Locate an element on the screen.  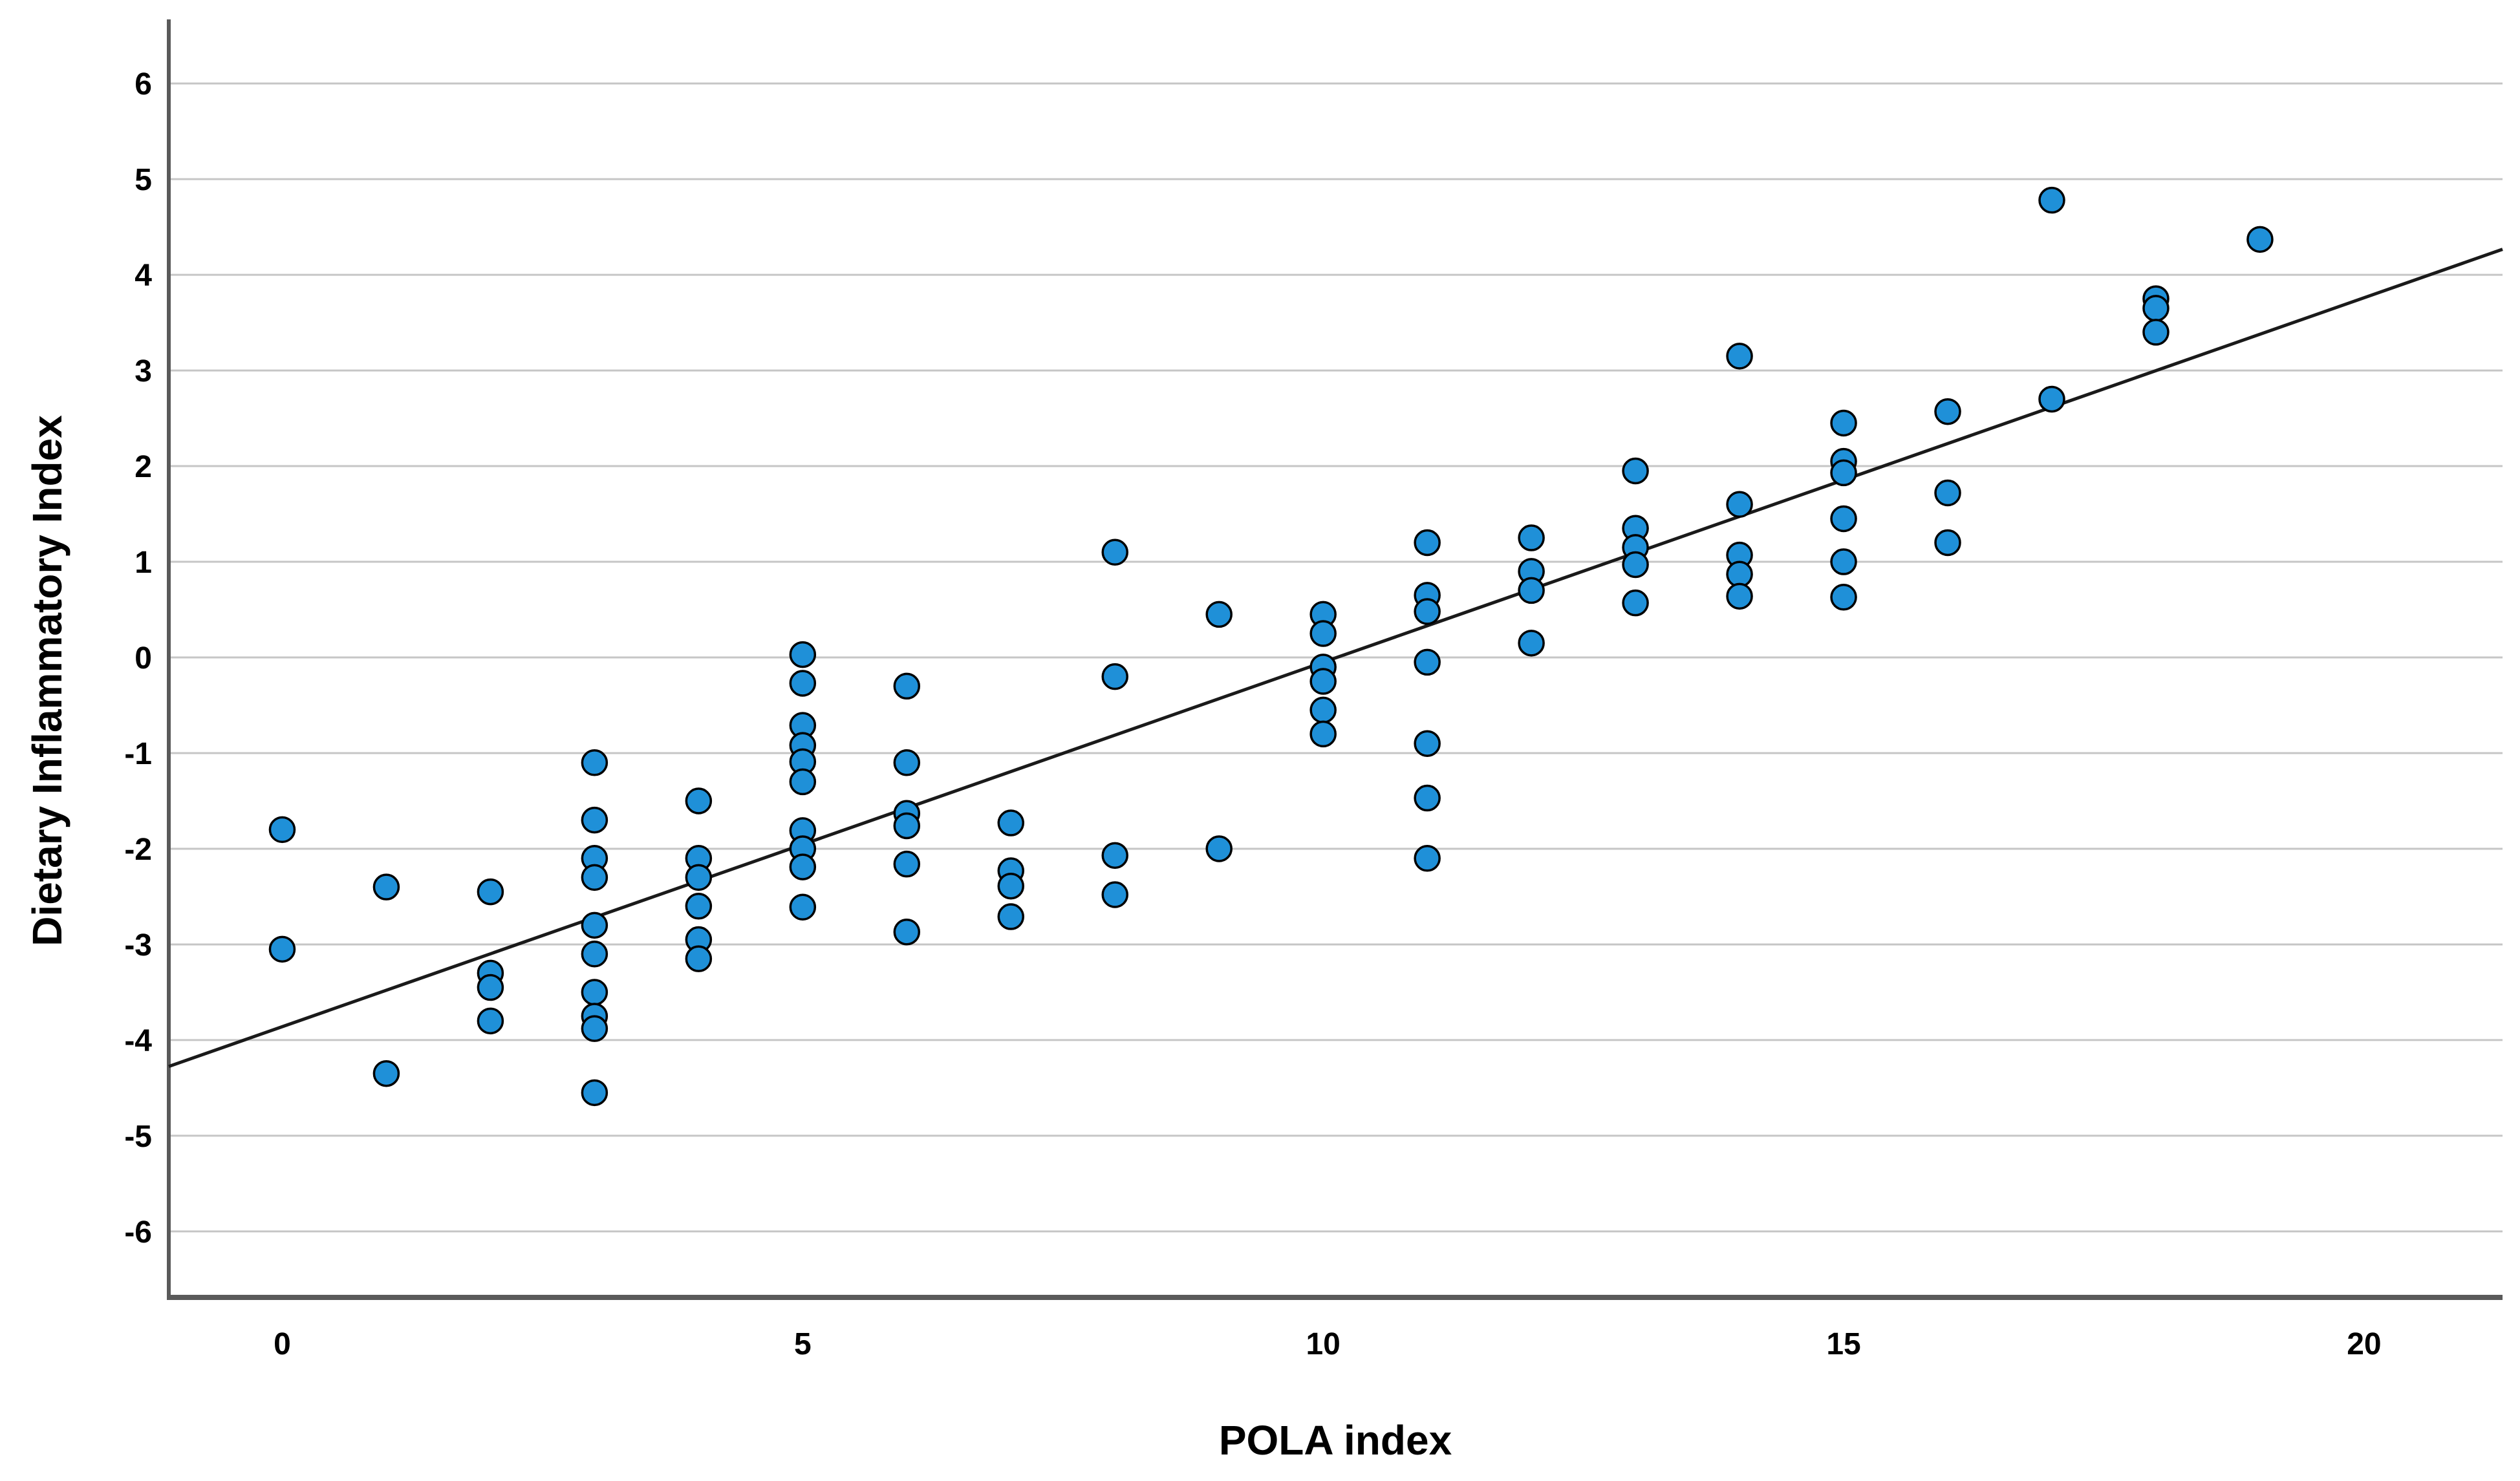
y-tick-label--1: -1 is located at coordinates (138, 754).